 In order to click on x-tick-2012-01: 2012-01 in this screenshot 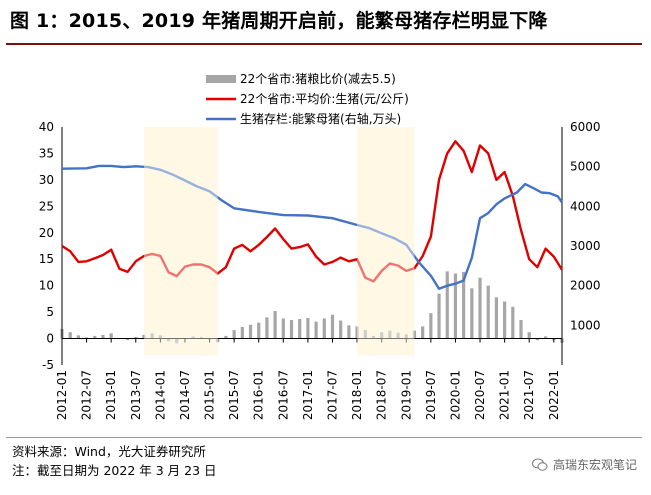, I will do `click(62, 395)`.